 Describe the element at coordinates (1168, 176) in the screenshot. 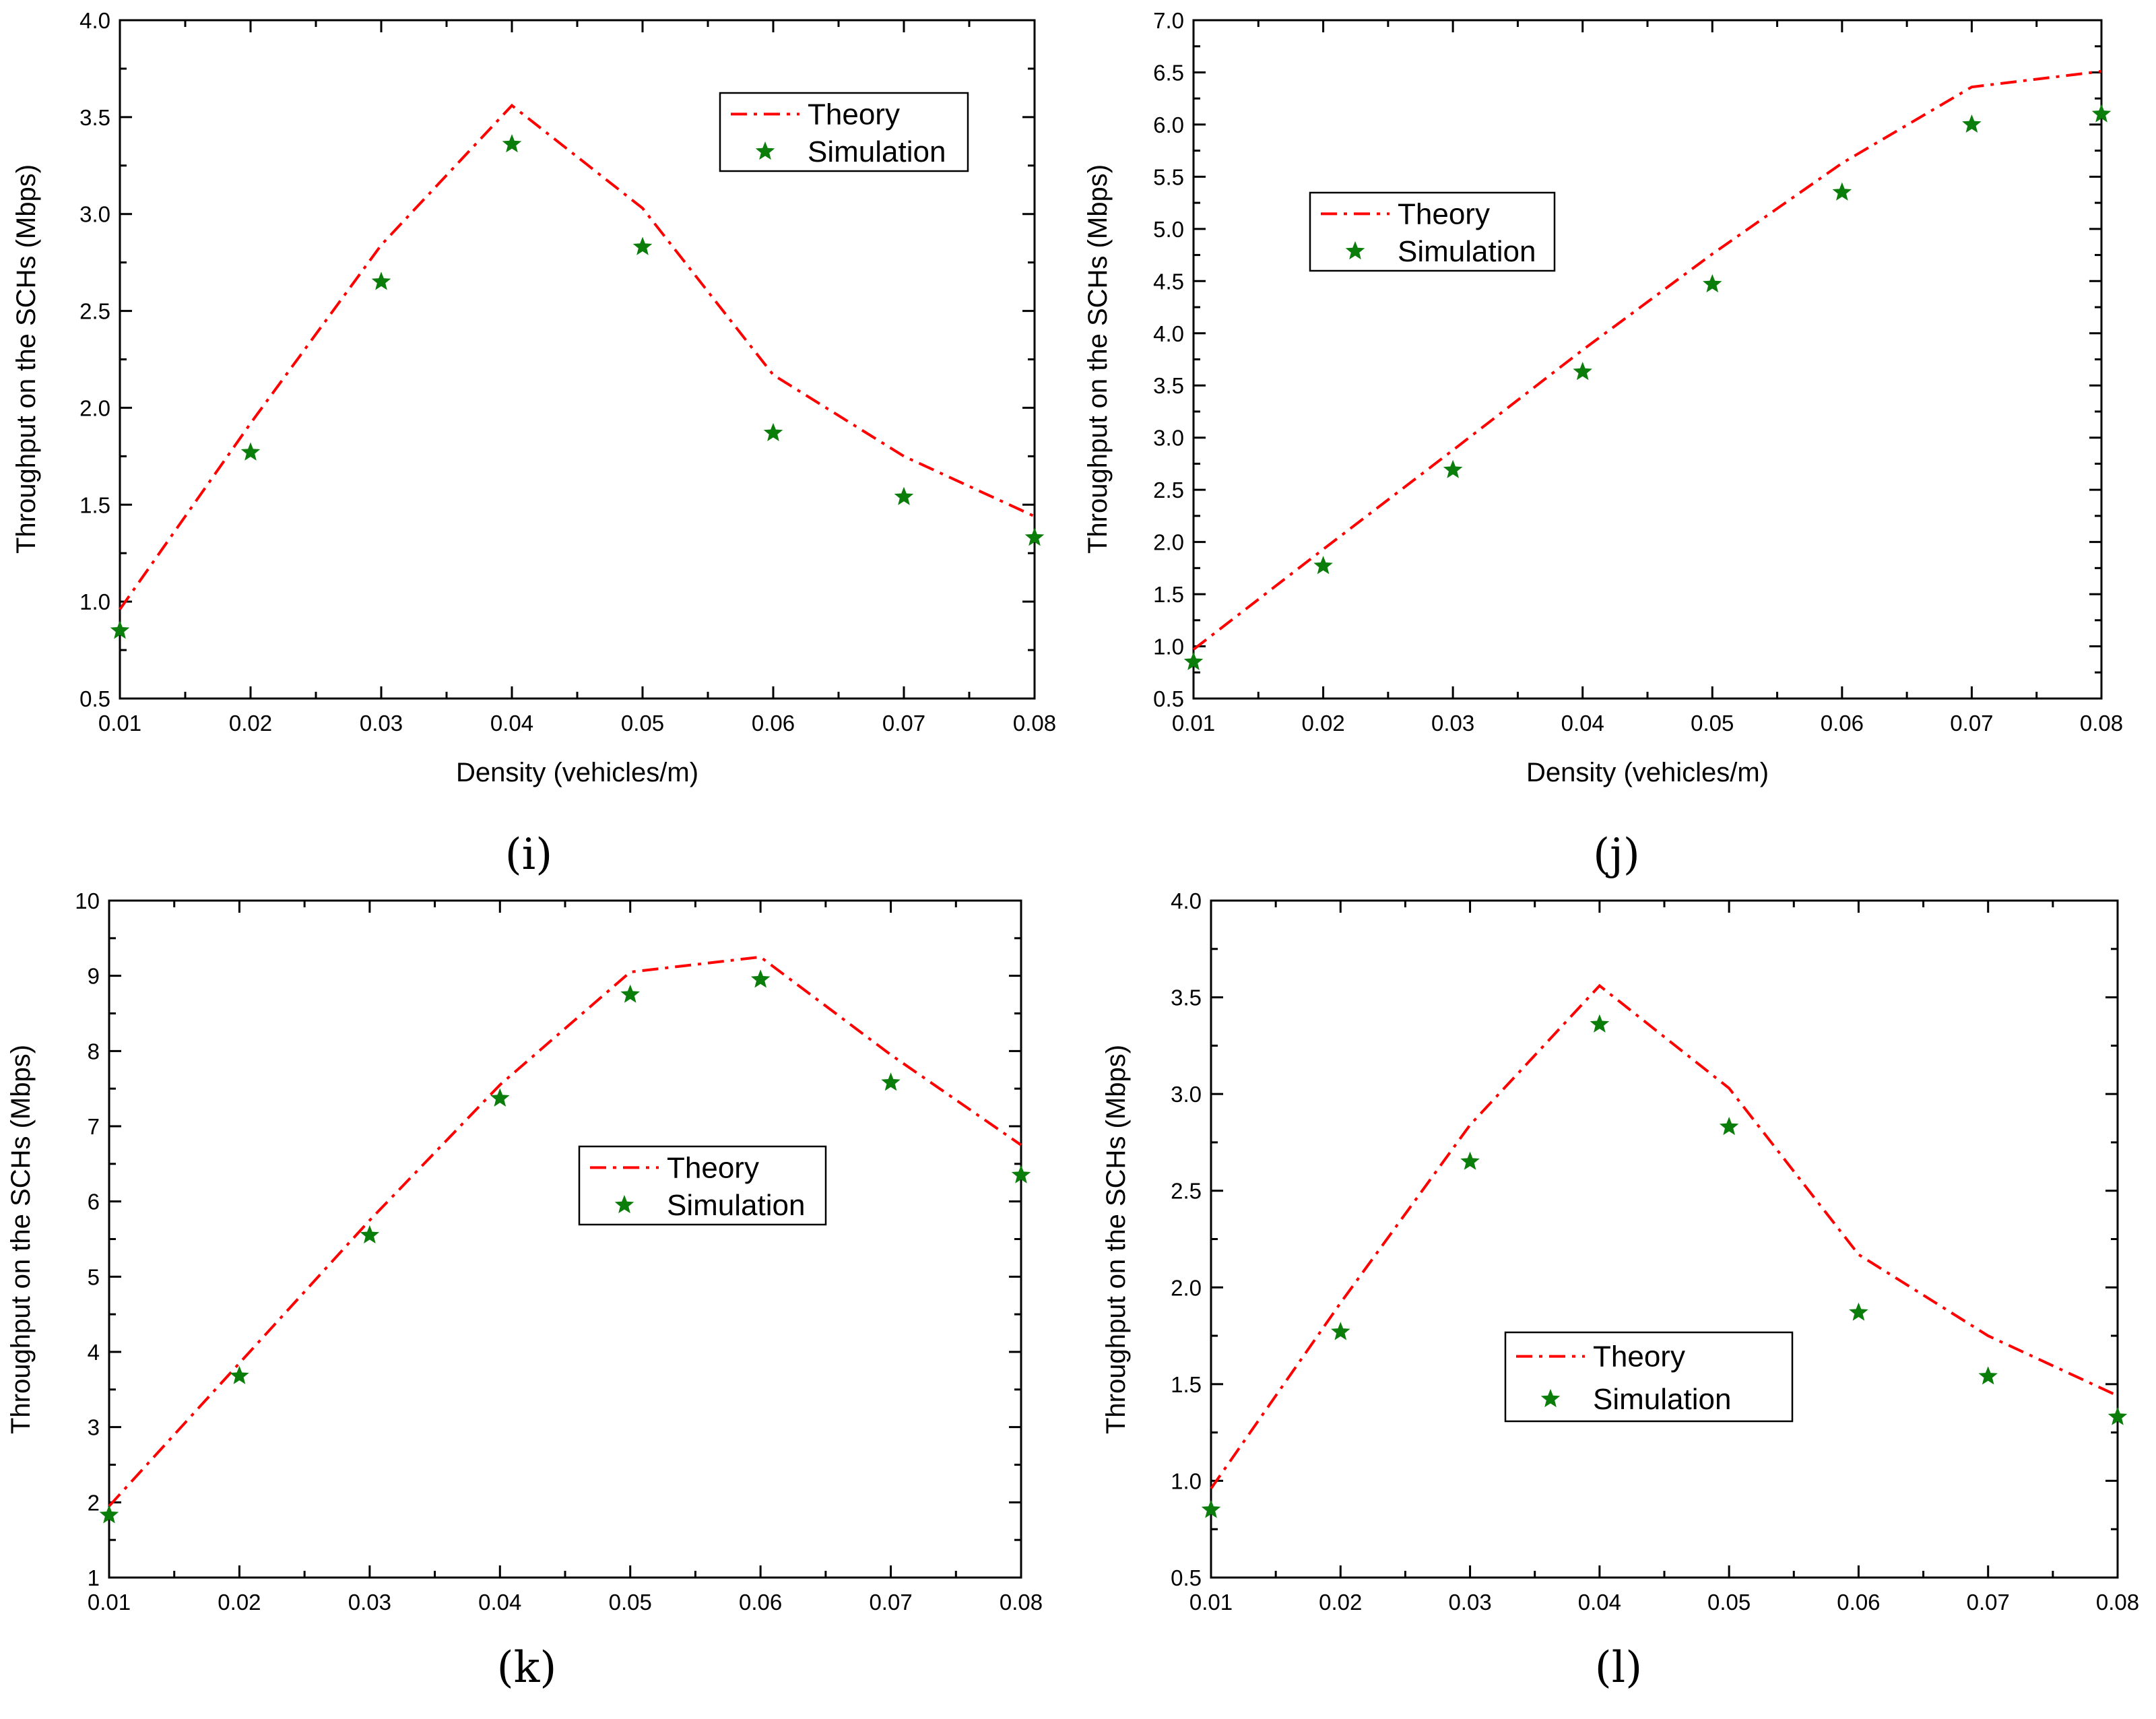

I see `y-tick-label: 5.5` at that location.